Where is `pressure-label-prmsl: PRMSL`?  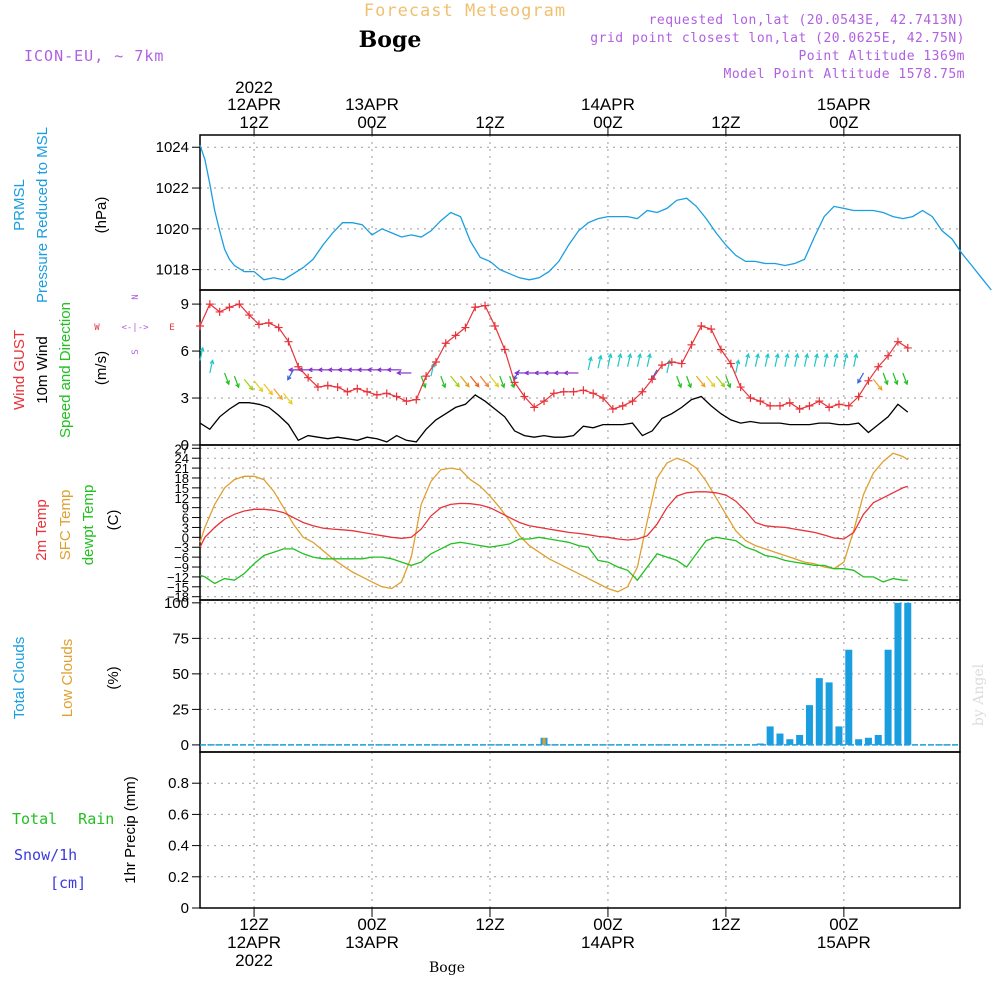 pressure-label-prmsl: PRMSL is located at coordinates (19, 205).